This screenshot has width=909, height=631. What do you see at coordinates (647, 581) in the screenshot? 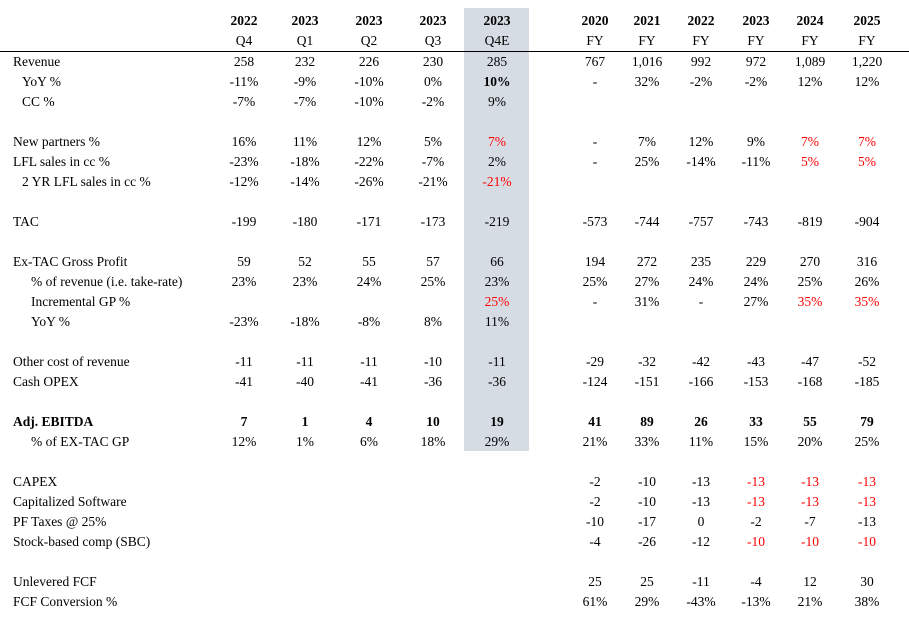
I see `annual-value-cell: 25` at bounding box center [647, 581].